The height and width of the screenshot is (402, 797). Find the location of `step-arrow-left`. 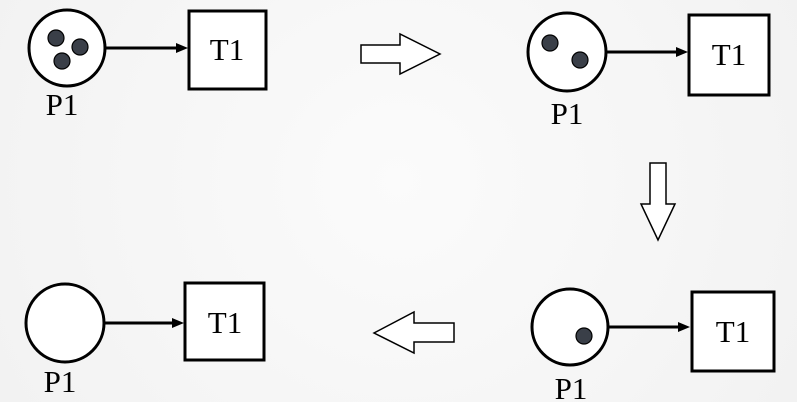

step-arrow-left is located at coordinates (413, 332).